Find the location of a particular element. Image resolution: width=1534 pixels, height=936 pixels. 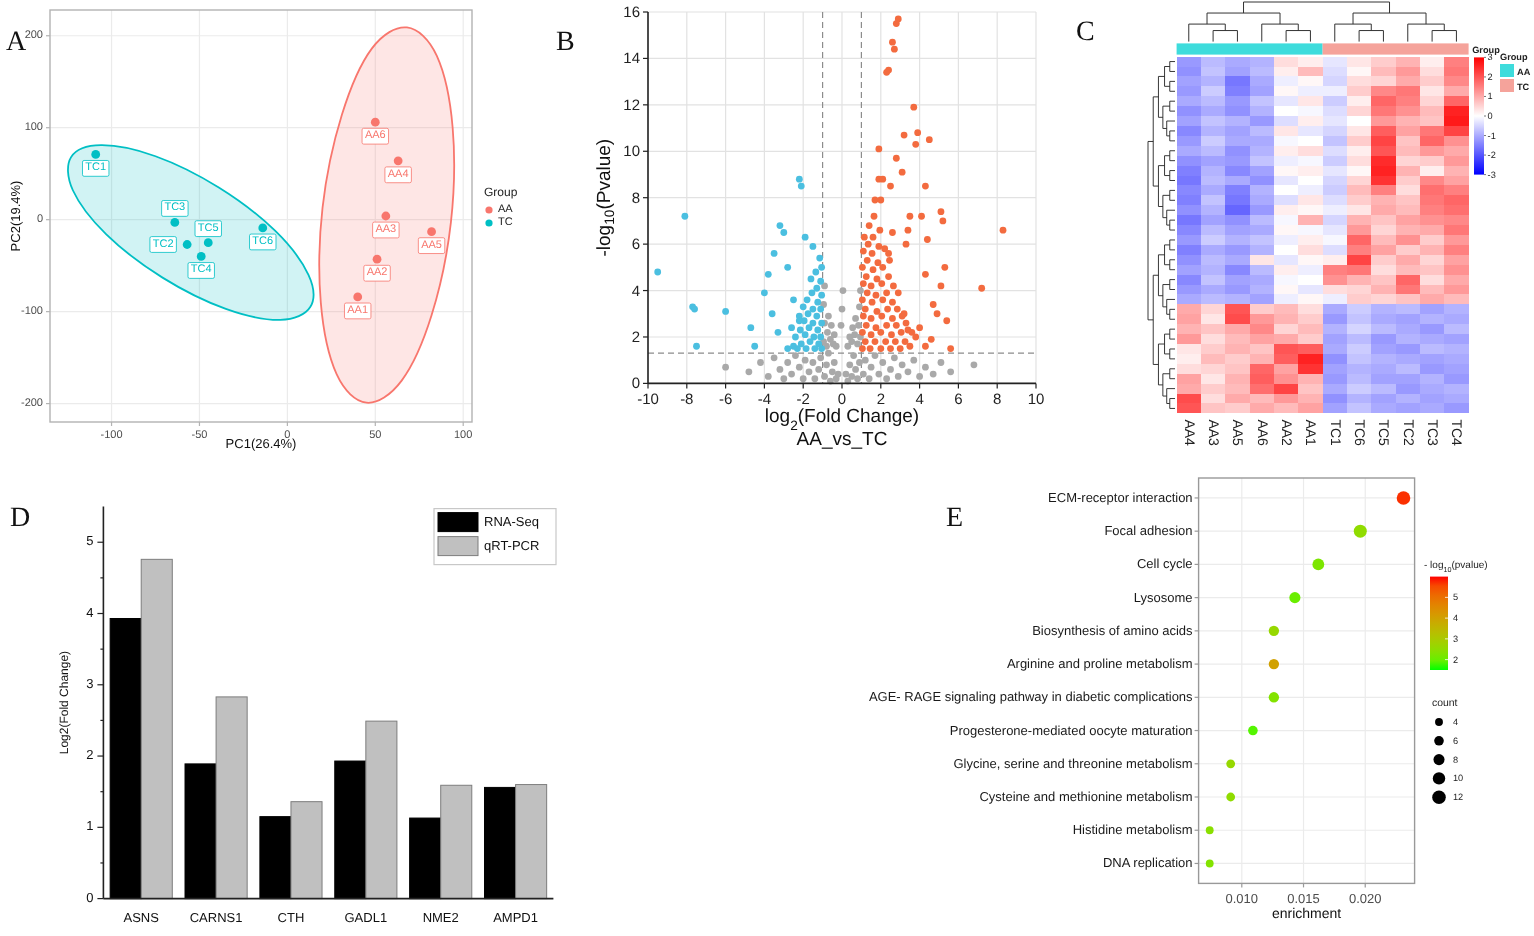

text: E is located at coordinates (955, 519).